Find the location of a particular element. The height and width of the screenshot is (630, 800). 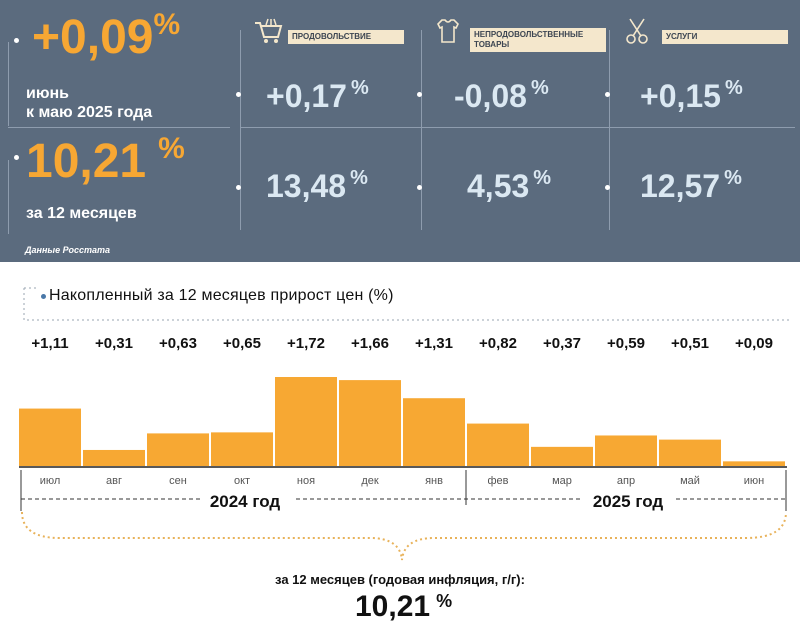

month-label: дек is located at coordinates (370, 481).